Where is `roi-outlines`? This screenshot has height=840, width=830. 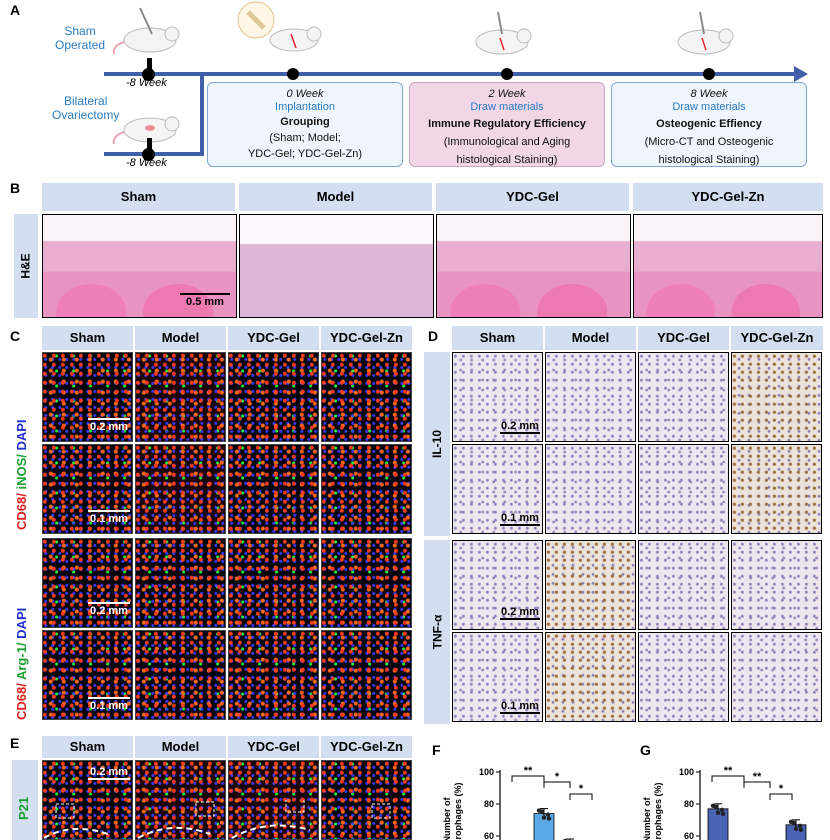 roi-outlines is located at coordinates (217, 819).